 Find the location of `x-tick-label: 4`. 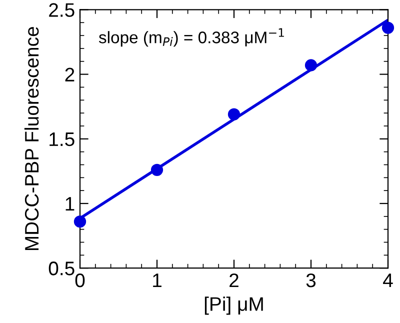

x-tick-label: 4 is located at coordinates (388, 281).